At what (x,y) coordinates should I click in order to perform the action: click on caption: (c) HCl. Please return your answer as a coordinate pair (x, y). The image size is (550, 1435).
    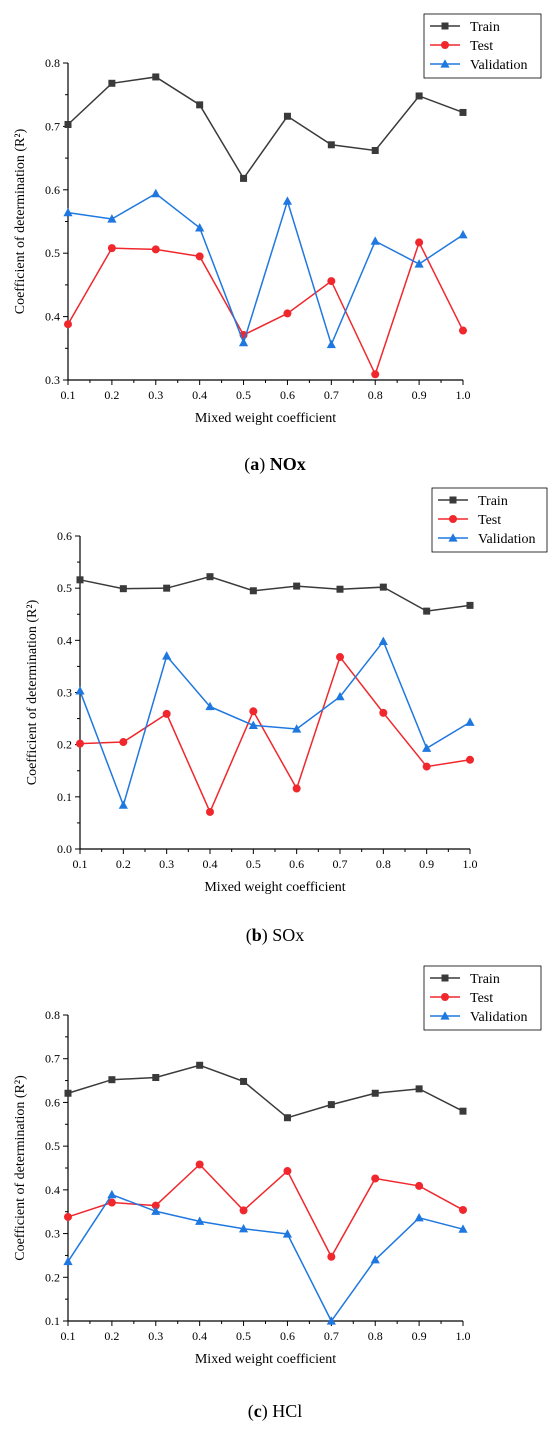
    Looking at the image, I should click on (275, 1411).